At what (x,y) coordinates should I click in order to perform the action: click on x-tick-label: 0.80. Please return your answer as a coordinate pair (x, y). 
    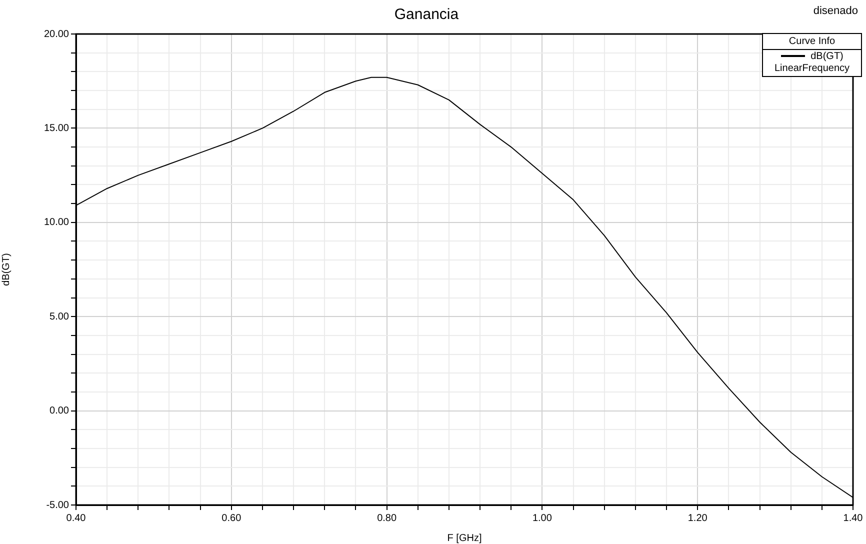
    Looking at the image, I should click on (387, 518).